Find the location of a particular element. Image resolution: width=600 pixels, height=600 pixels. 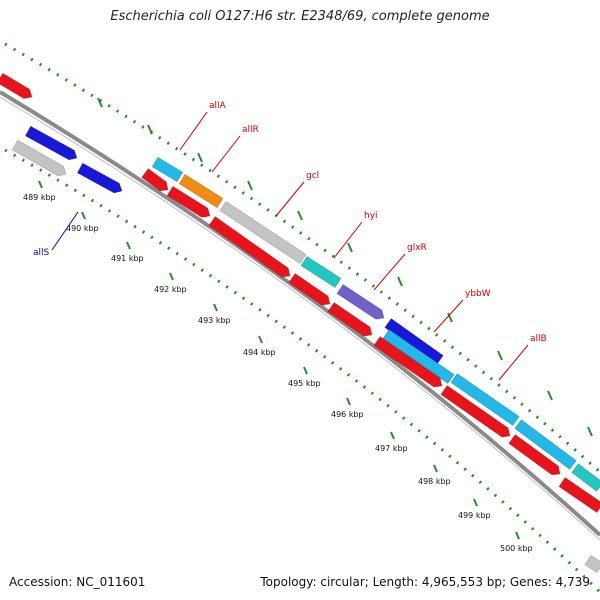

tick-label: 490 kbp is located at coordinates (82, 228).